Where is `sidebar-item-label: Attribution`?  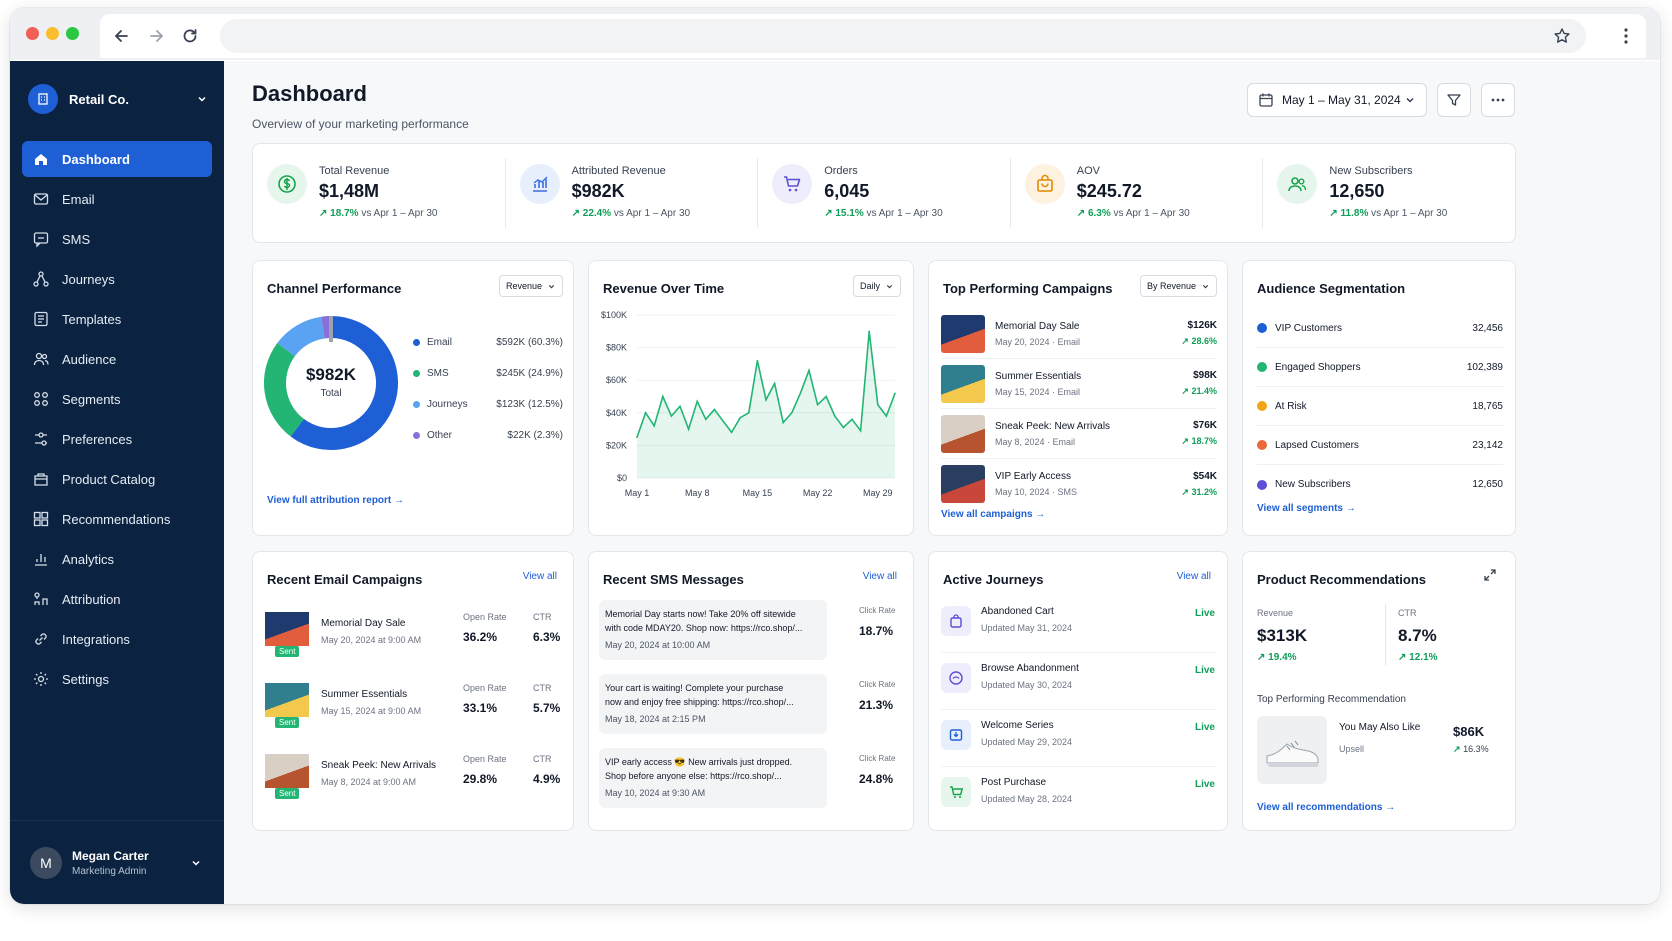 sidebar-item-label: Attribution is located at coordinates (91, 599).